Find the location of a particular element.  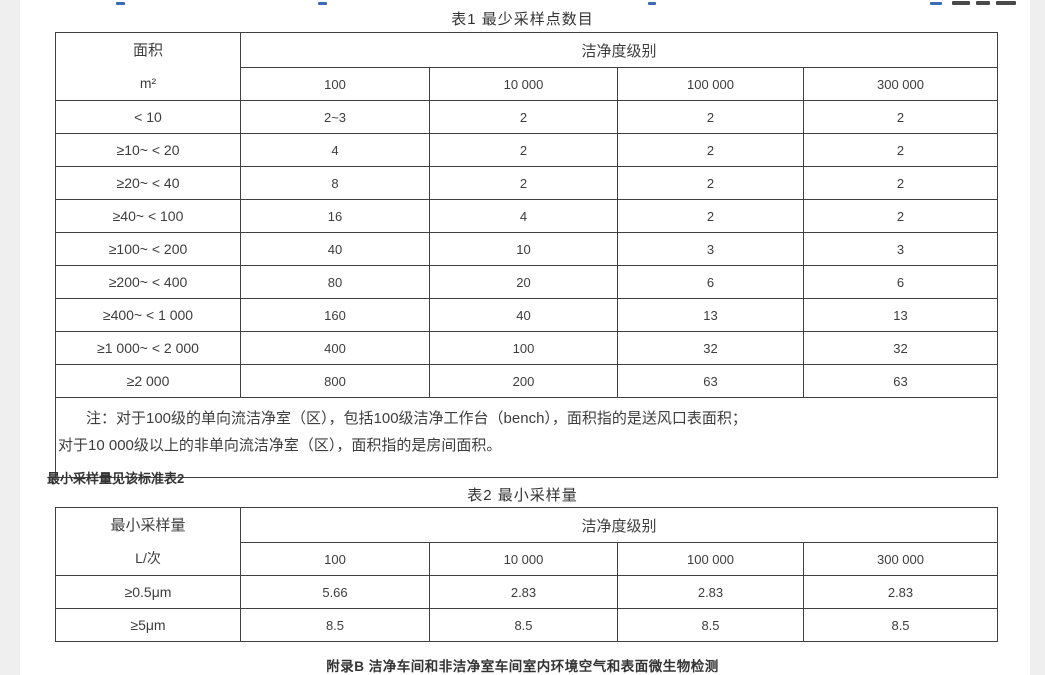

table-cell: 10 is located at coordinates (523, 249).